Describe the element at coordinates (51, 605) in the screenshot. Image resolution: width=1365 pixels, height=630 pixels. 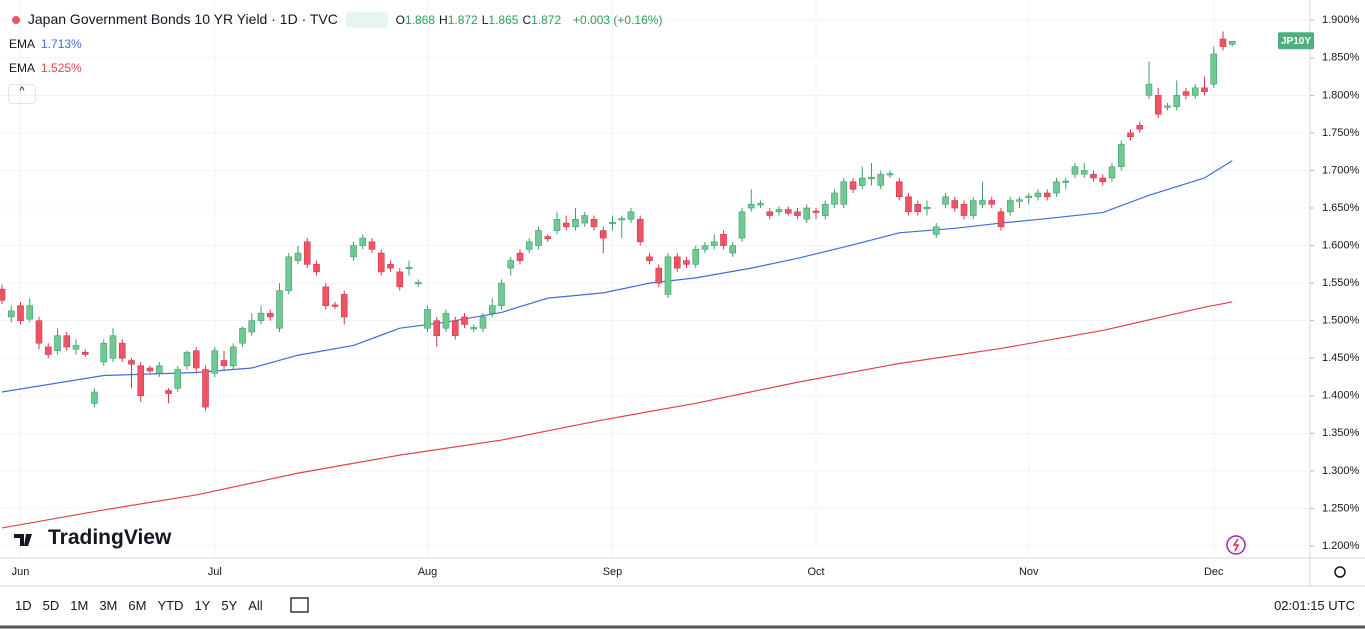
I see `range-button: 5D` at that location.